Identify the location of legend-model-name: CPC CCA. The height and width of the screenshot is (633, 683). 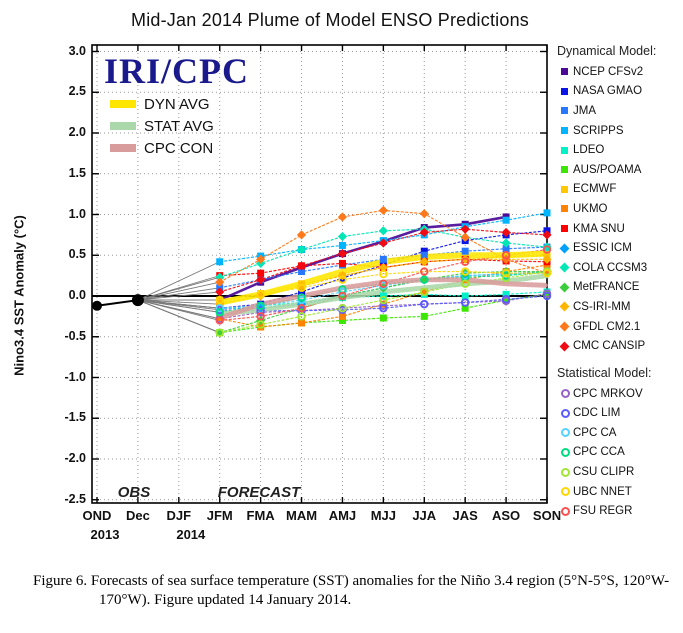
(599, 452).